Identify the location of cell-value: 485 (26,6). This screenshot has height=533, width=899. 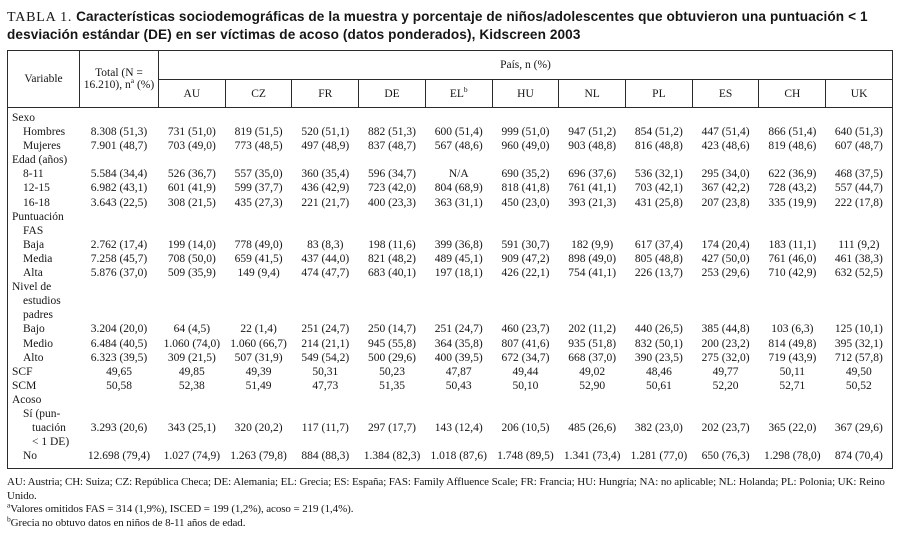
(592, 428).